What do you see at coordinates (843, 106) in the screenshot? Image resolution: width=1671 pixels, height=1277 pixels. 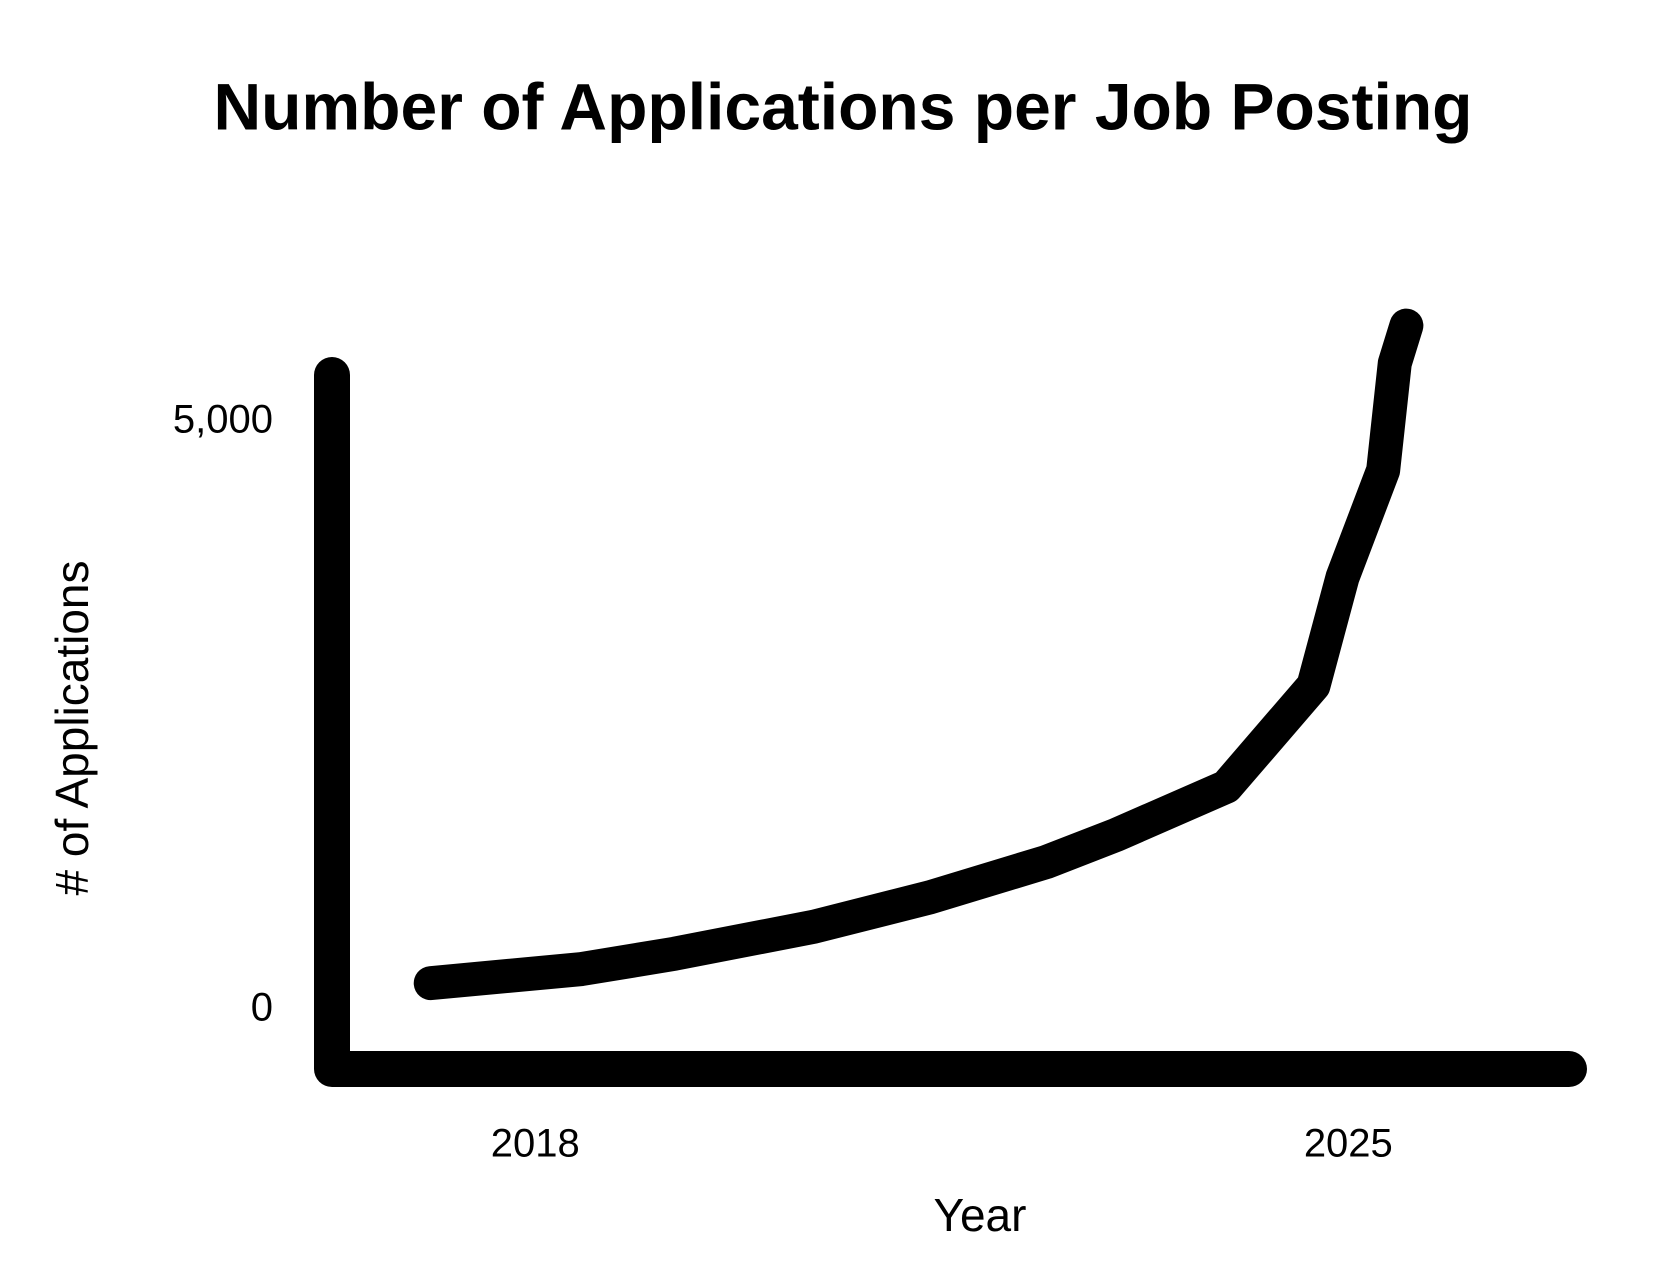 I see `chart-title: Number of Applications per Job Posting` at bounding box center [843, 106].